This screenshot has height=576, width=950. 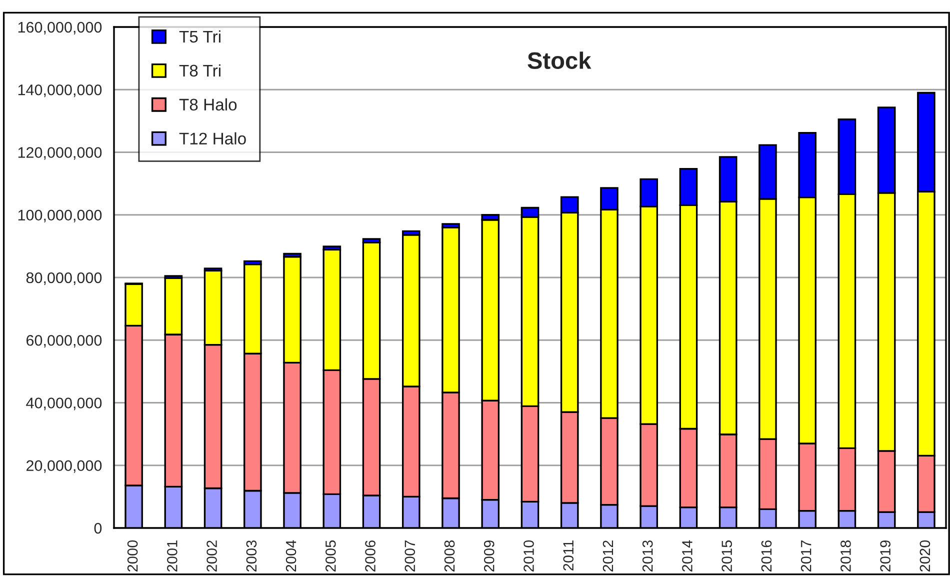 What do you see at coordinates (766, 556) in the screenshot?
I see `x-tick-label: 2016` at bounding box center [766, 556].